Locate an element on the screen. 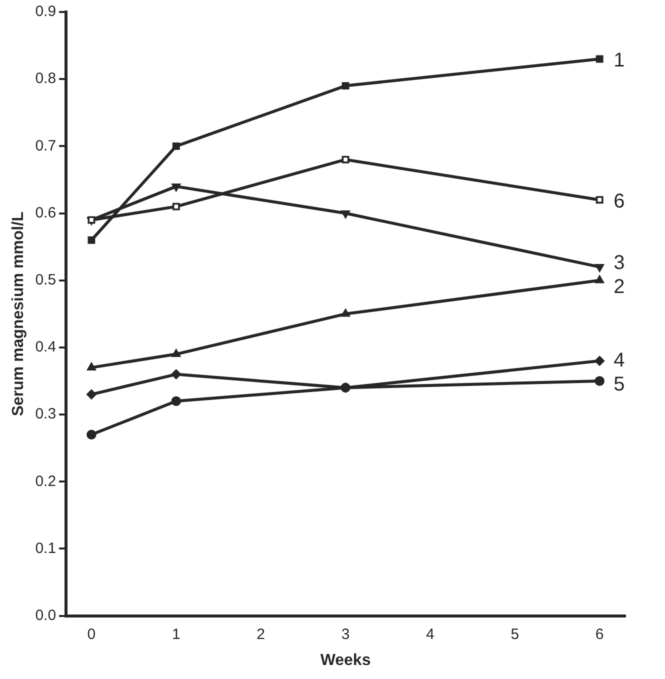 This screenshot has height=679, width=665. y-tick-label: 0.7 is located at coordinates (45, 145).